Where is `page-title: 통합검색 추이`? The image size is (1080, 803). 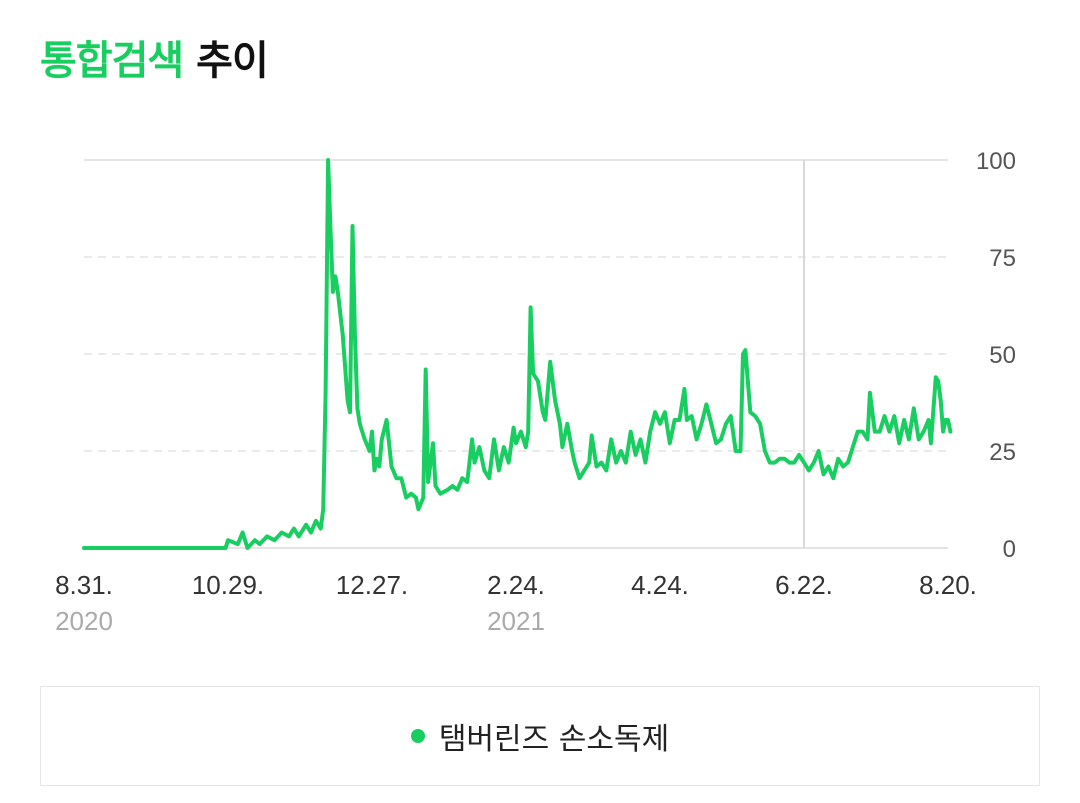 page-title: 통합검색 추이 is located at coordinates (154, 57).